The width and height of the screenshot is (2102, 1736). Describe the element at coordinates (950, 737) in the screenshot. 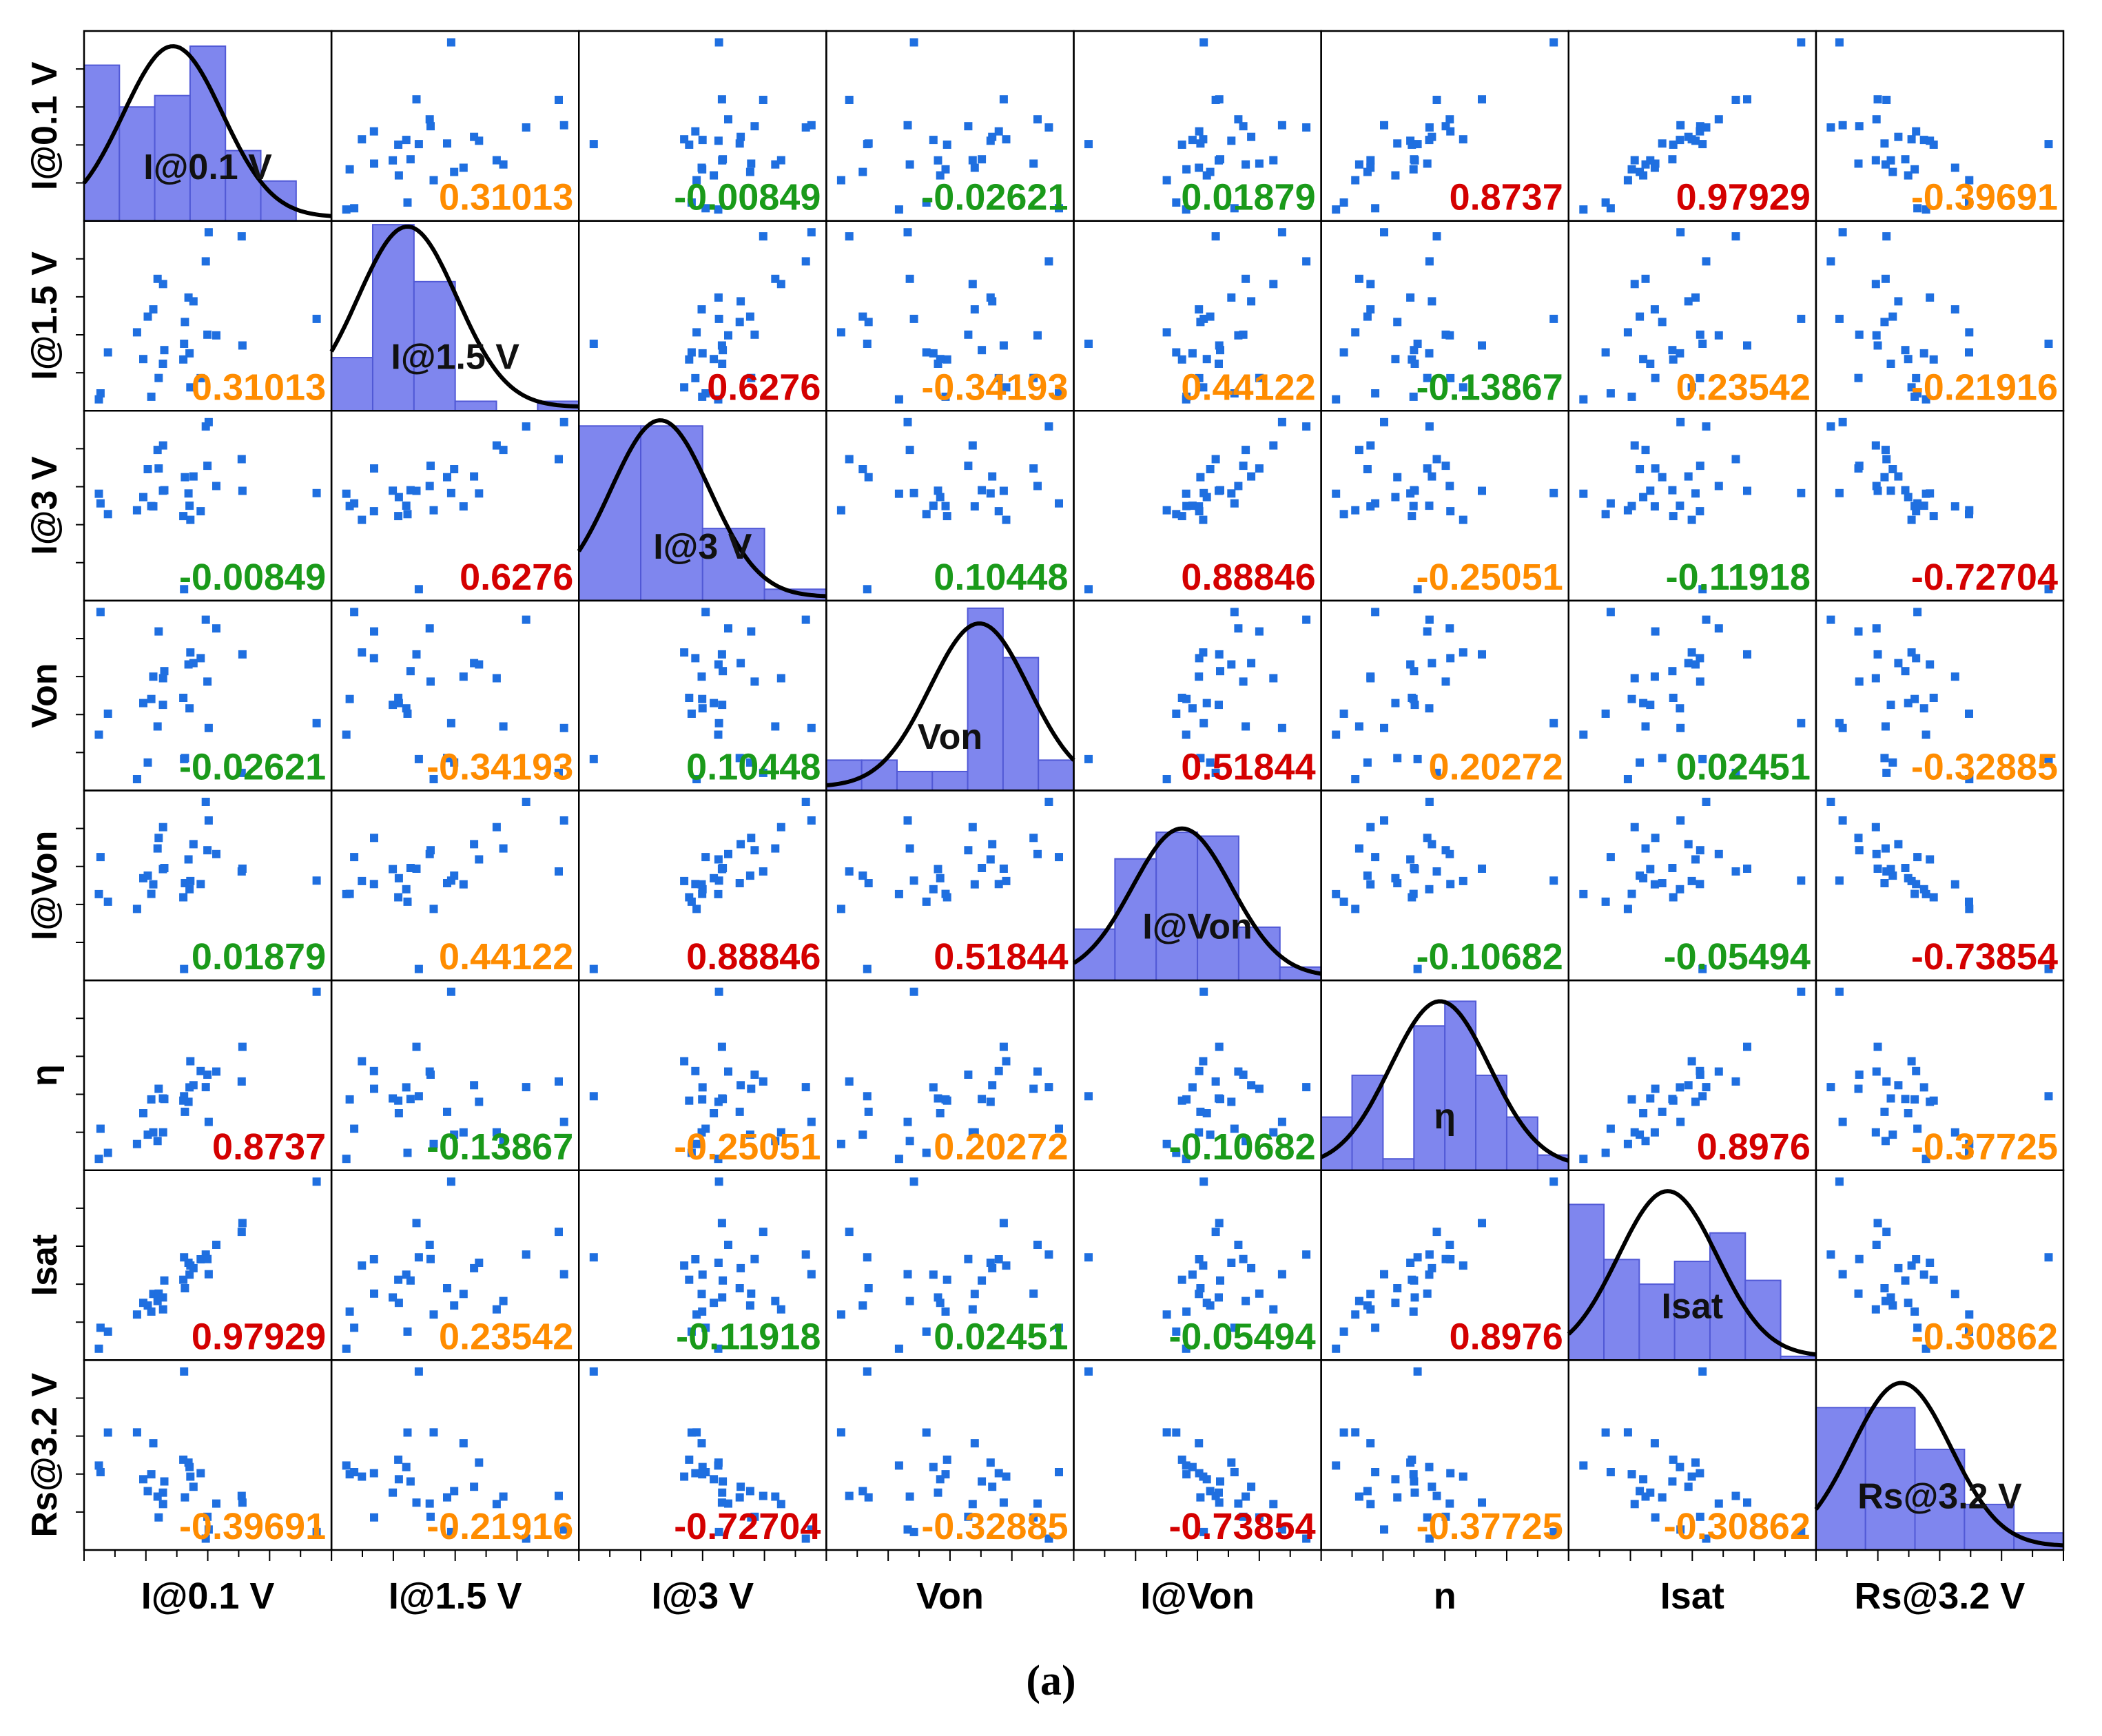

I see `diagonal-label: Von` at that location.